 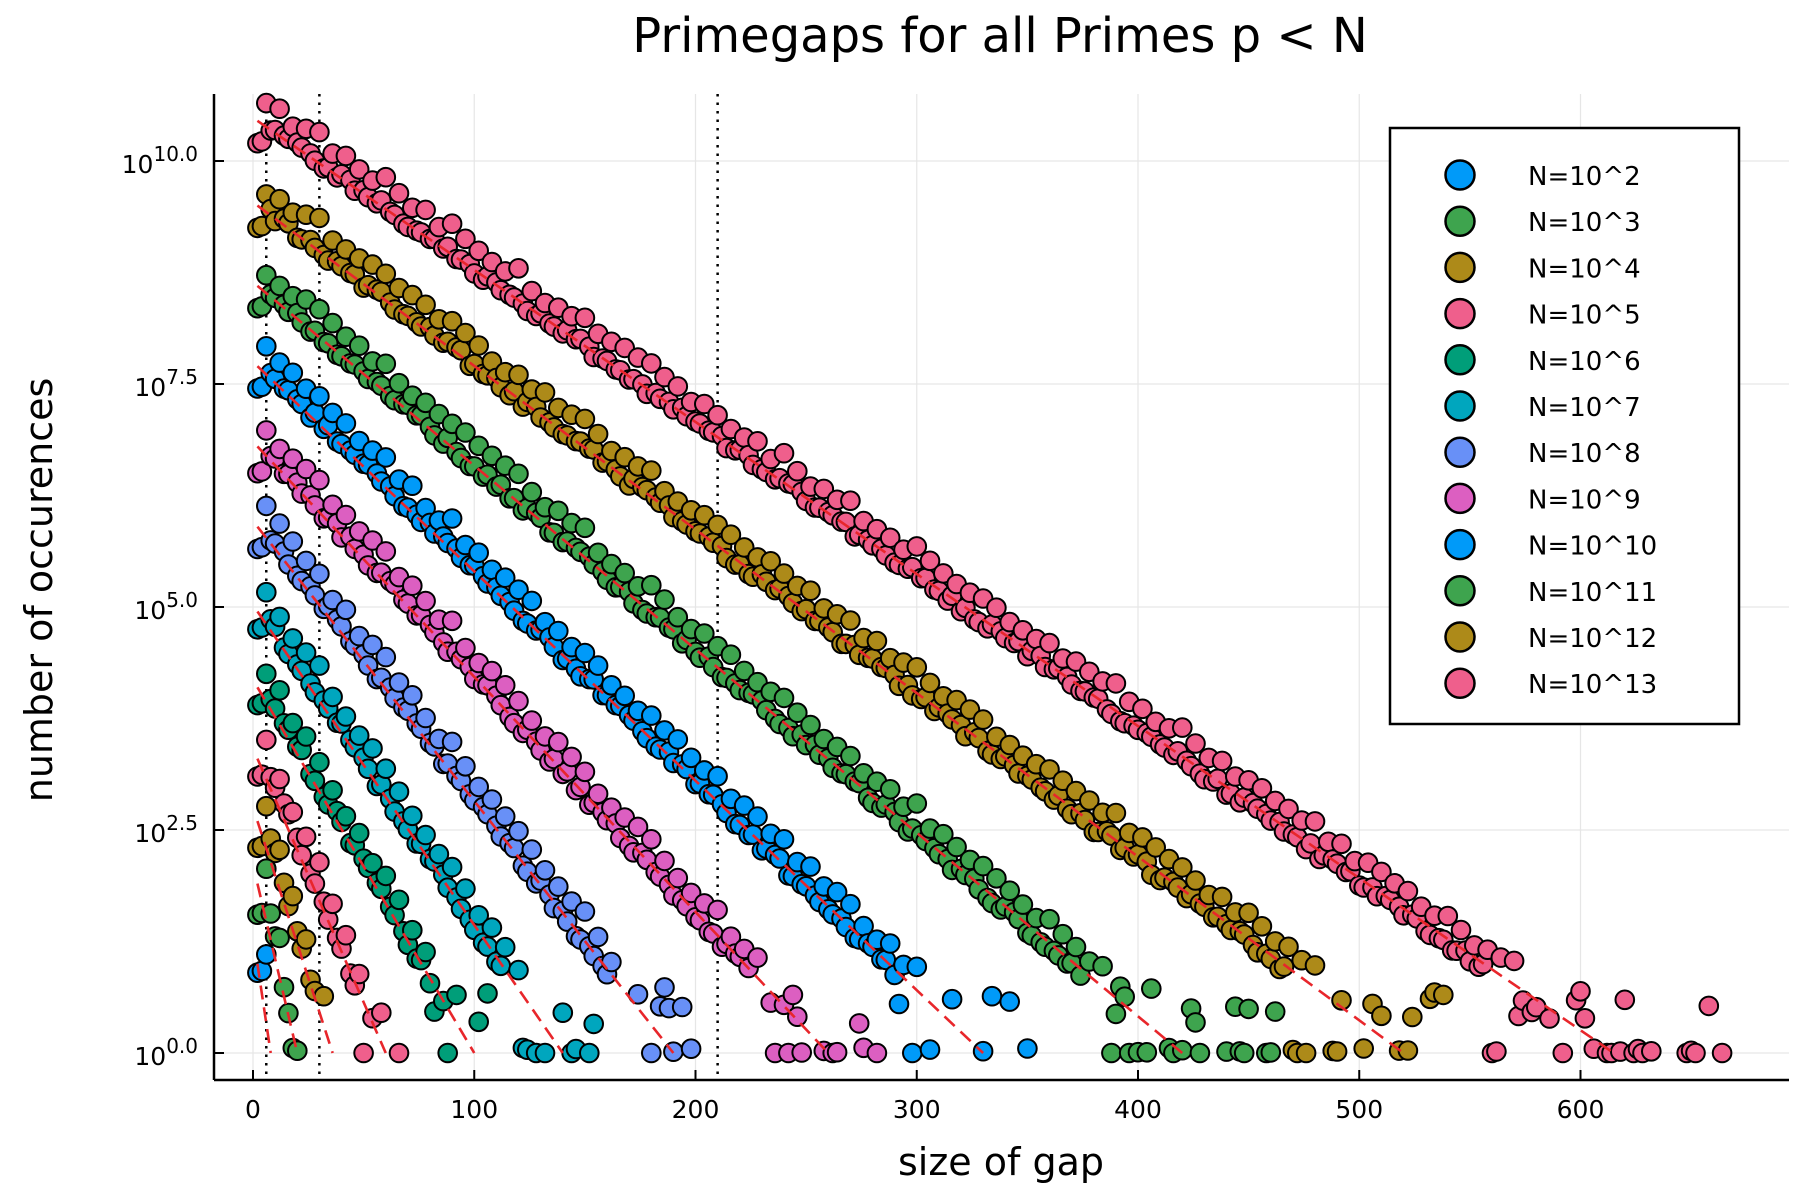 I want to click on y-tick-base: 10, so click(x=150, y=833).